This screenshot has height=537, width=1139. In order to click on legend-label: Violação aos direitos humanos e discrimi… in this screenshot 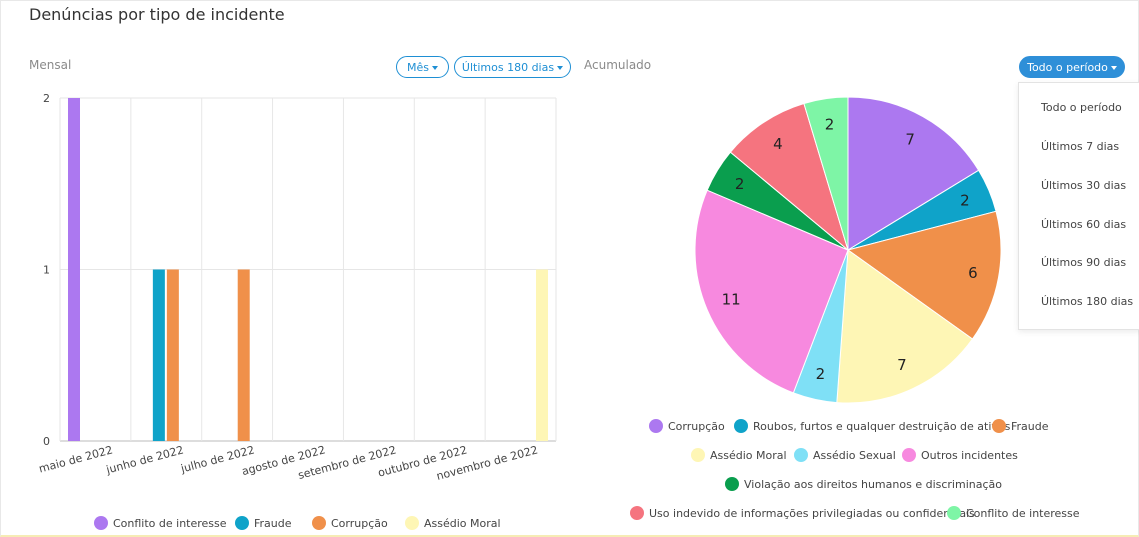, I will do `click(873, 484)`.